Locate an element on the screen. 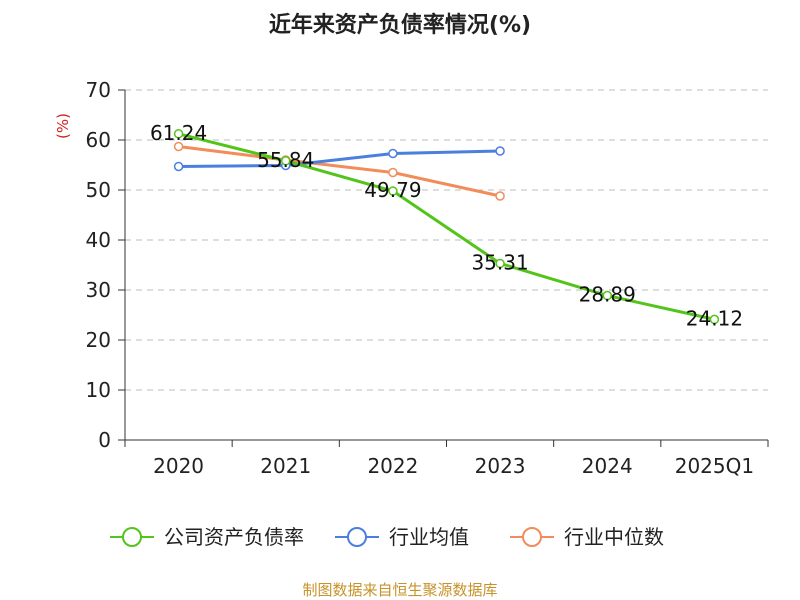 The width and height of the screenshot is (800, 600). y-axis-label: (%) is located at coordinates (63, 126).